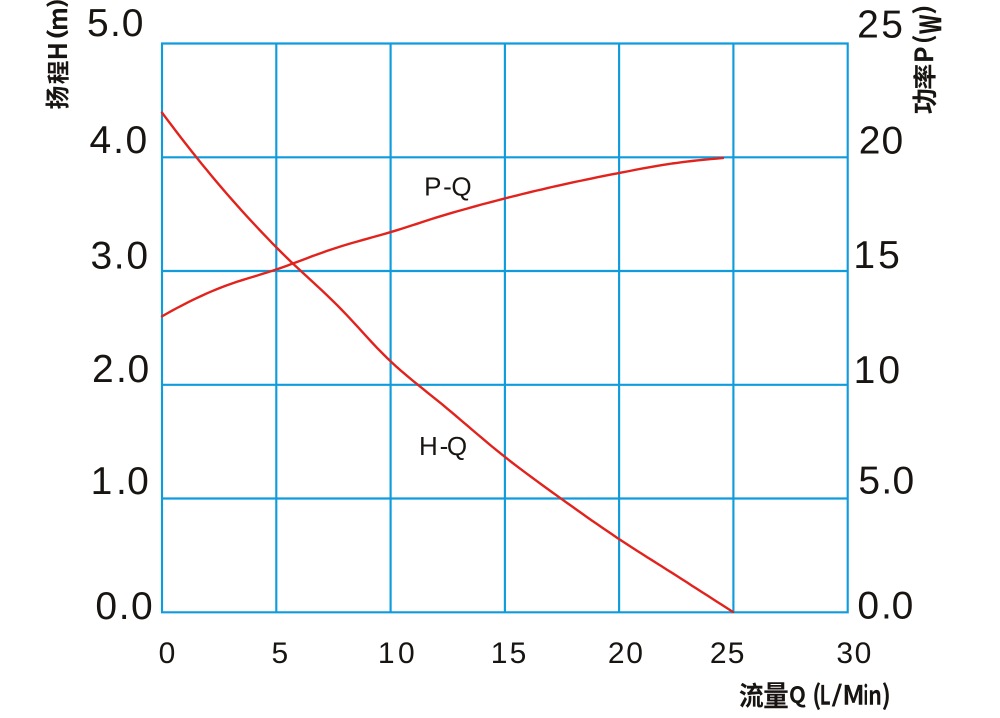 The height and width of the screenshot is (718, 1000). Describe the element at coordinates (119, 255) in the screenshot. I see `svg-text: 3.0` at that location.